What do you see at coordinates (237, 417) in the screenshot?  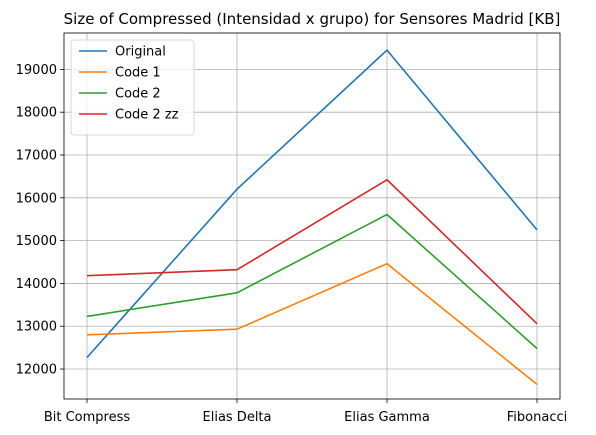 I see `x-tick-label: Elias Delta` at bounding box center [237, 417].